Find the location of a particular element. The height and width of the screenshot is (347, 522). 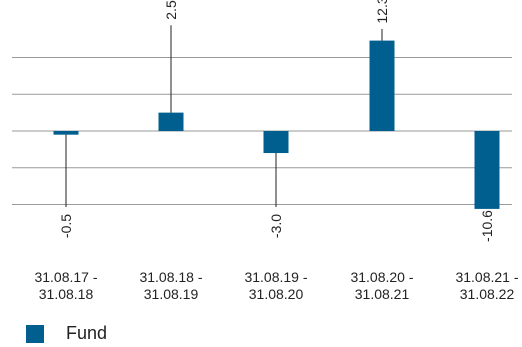

legend: Fund is located at coordinates (66, 333).